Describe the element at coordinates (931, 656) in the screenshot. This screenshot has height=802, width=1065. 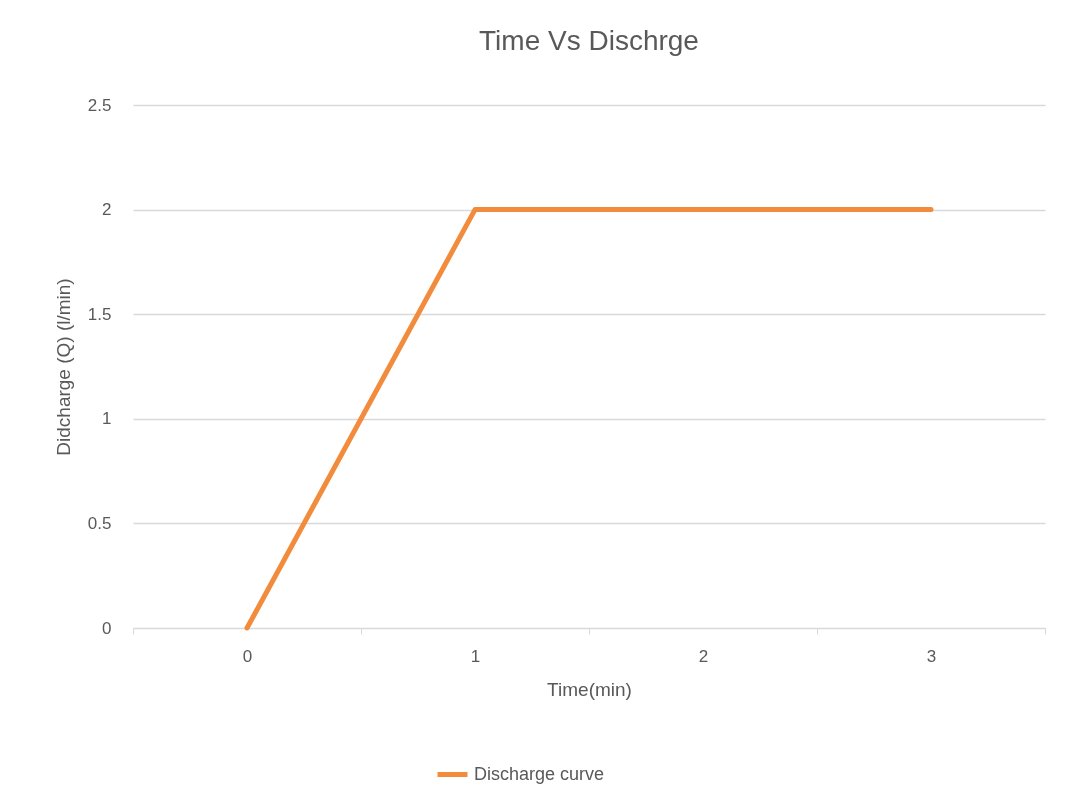
I see `x-tick-label: 3` at that location.